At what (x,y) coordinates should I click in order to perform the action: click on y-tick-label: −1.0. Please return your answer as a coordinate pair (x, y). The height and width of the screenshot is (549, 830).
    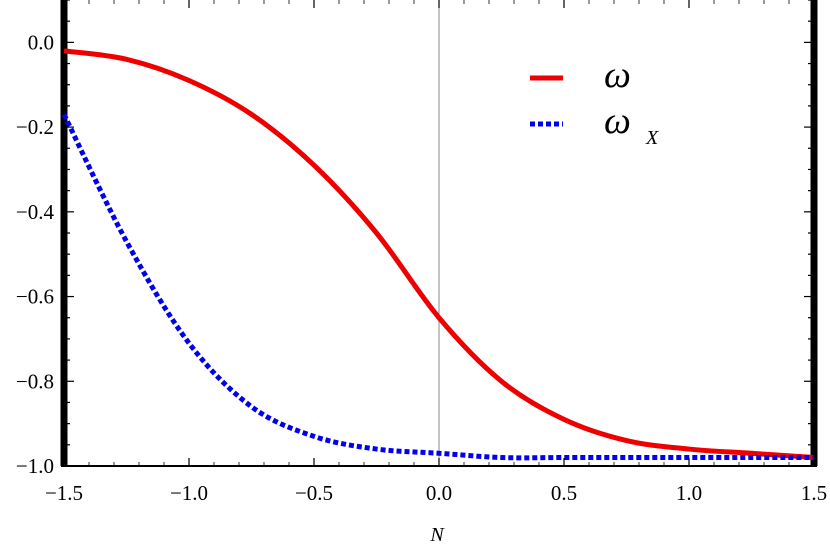
    Looking at the image, I should click on (35, 466).